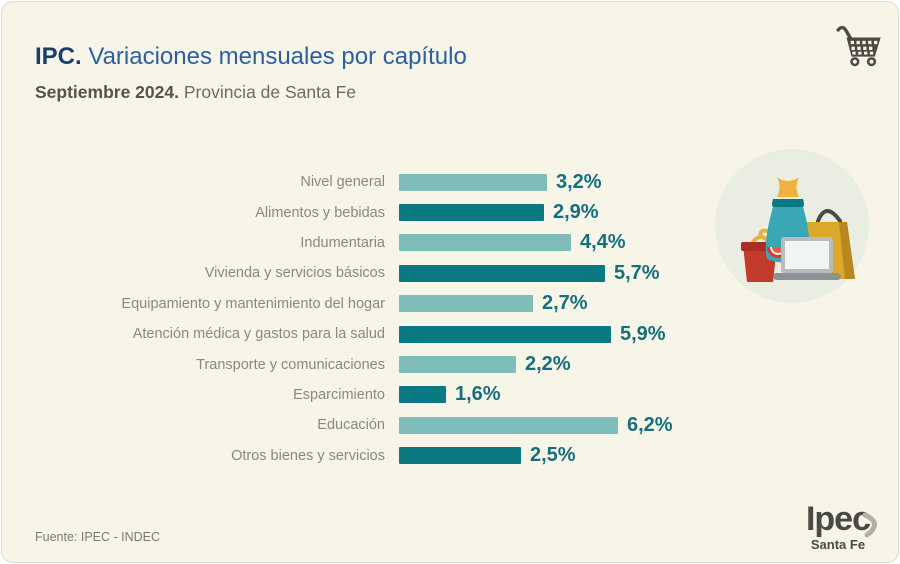 This screenshot has width=900, height=564. What do you see at coordinates (98, 537) in the screenshot?
I see `source-note: Fuente: IPEC - INDEC` at bounding box center [98, 537].